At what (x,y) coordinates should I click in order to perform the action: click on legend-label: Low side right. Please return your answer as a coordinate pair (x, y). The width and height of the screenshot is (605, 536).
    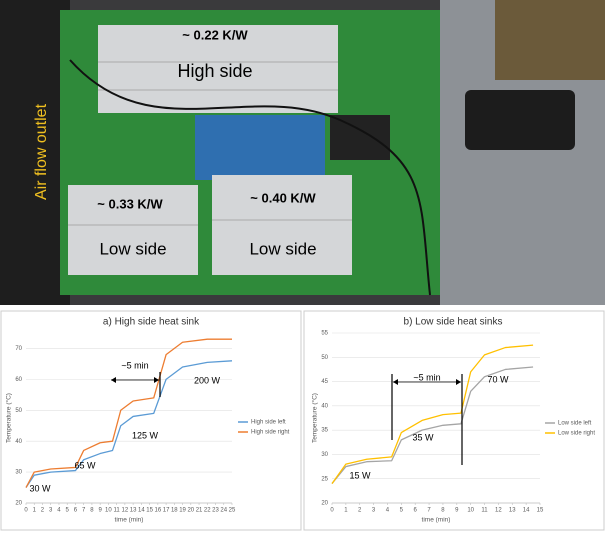
    Looking at the image, I should click on (576, 434).